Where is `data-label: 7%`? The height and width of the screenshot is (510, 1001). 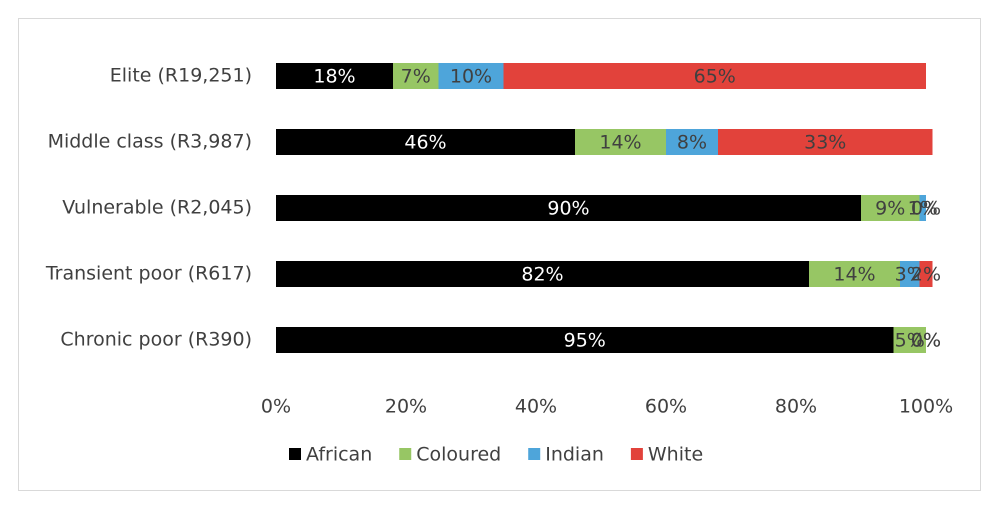 data-label: 7% is located at coordinates (416, 77).